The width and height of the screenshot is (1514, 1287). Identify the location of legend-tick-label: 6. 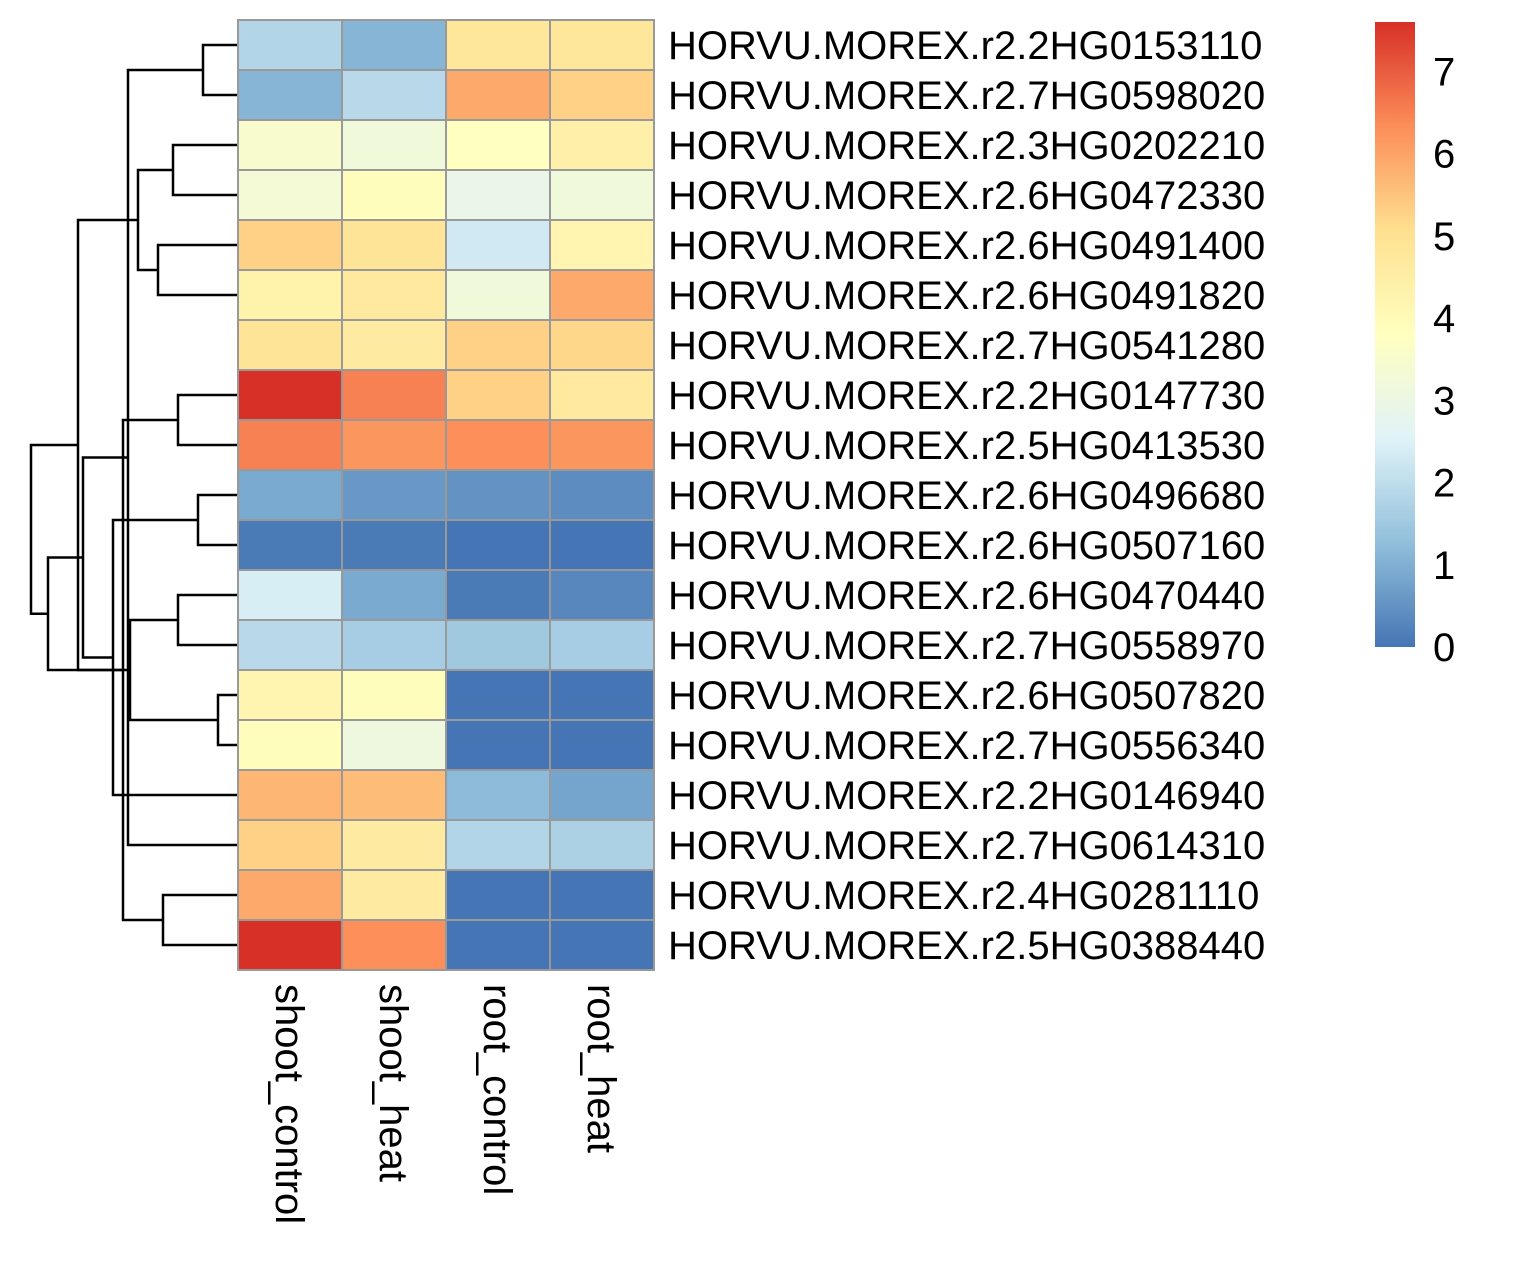
(1444, 155).